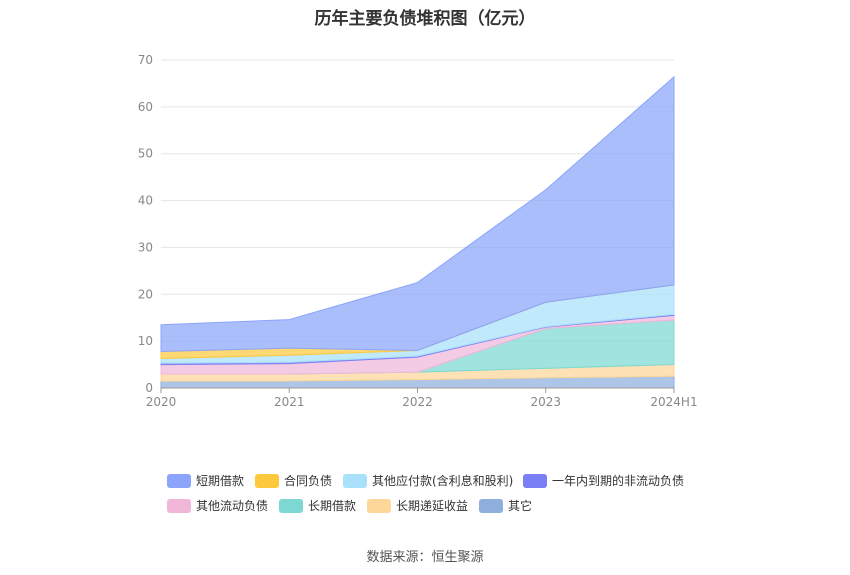 The height and width of the screenshot is (575, 850). Describe the element at coordinates (145, 341) in the screenshot. I see `y-tick-label: 10` at that location.